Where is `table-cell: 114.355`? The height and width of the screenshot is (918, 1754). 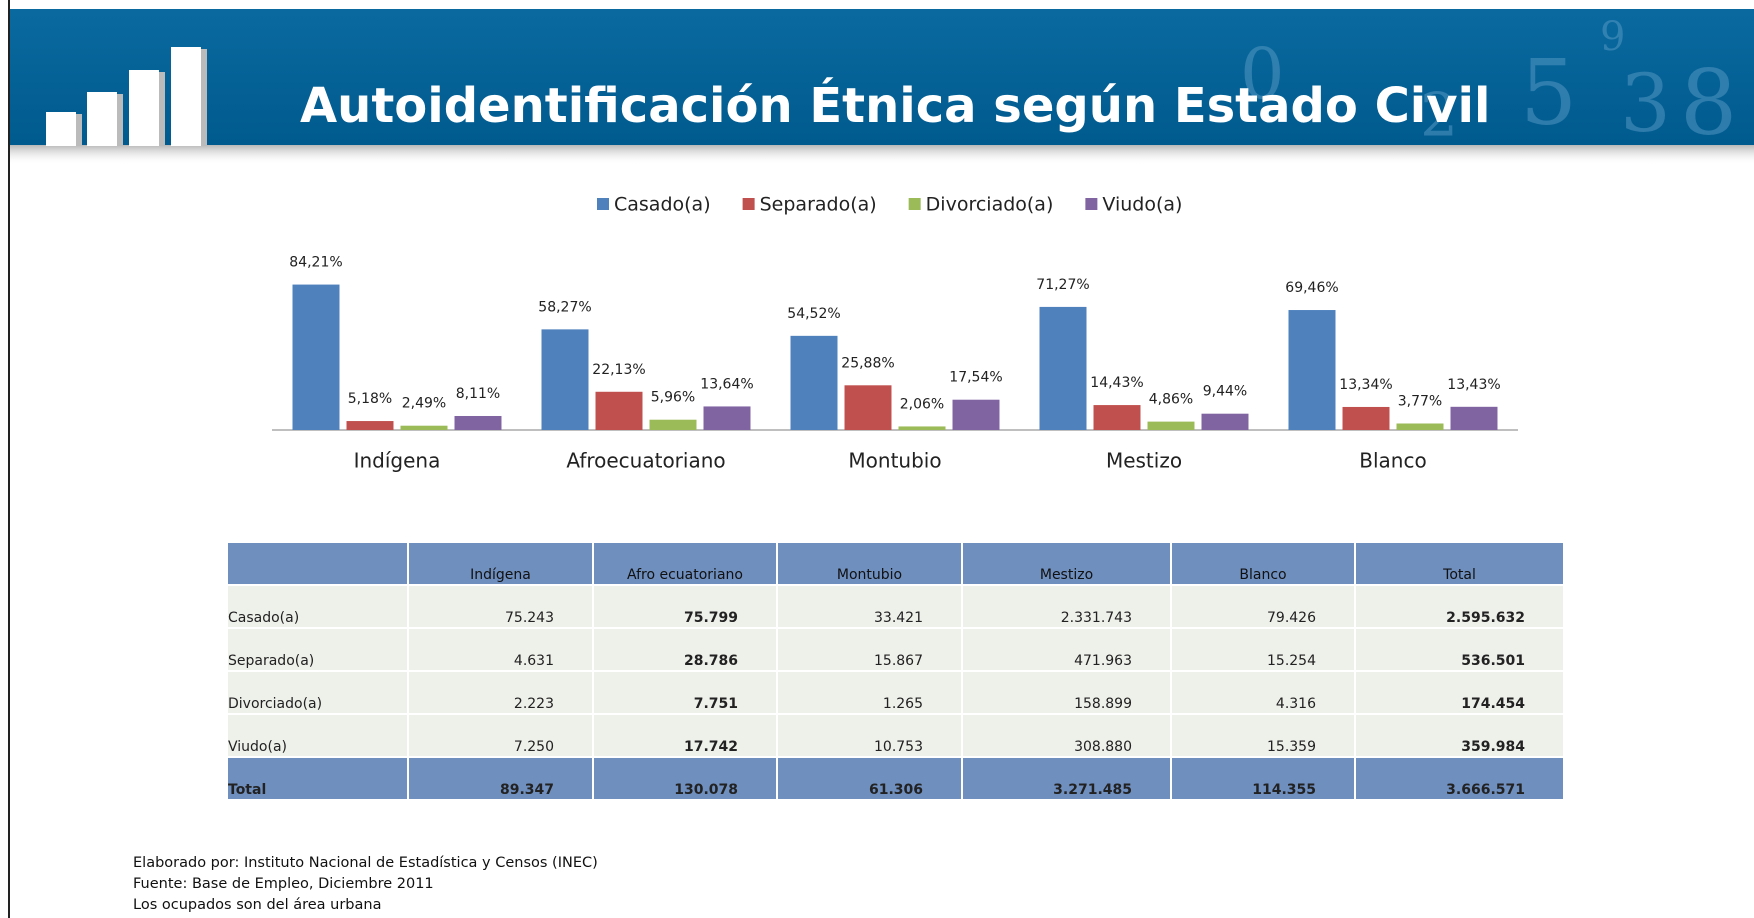
table-cell: 114.355 is located at coordinates (1263, 778).